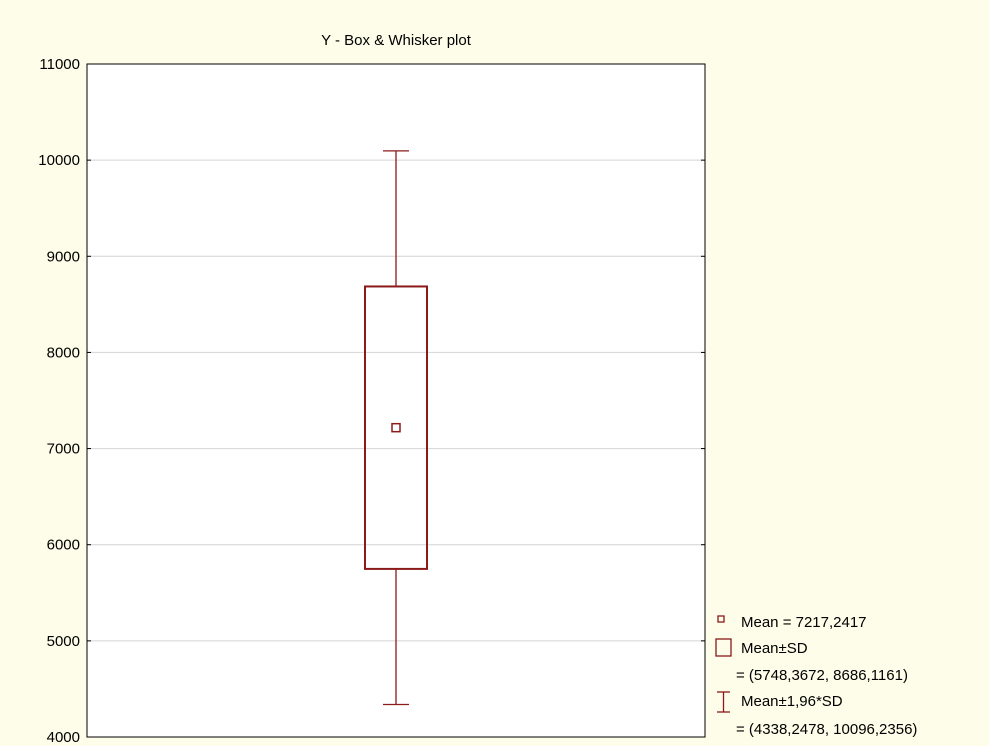 Image resolution: width=989 pixels, height=746 pixels. What do you see at coordinates (792, 701) in the screenshot?
I see `legend-ci-label: Mean±1,96*SD` at bounding box center [792, 701].